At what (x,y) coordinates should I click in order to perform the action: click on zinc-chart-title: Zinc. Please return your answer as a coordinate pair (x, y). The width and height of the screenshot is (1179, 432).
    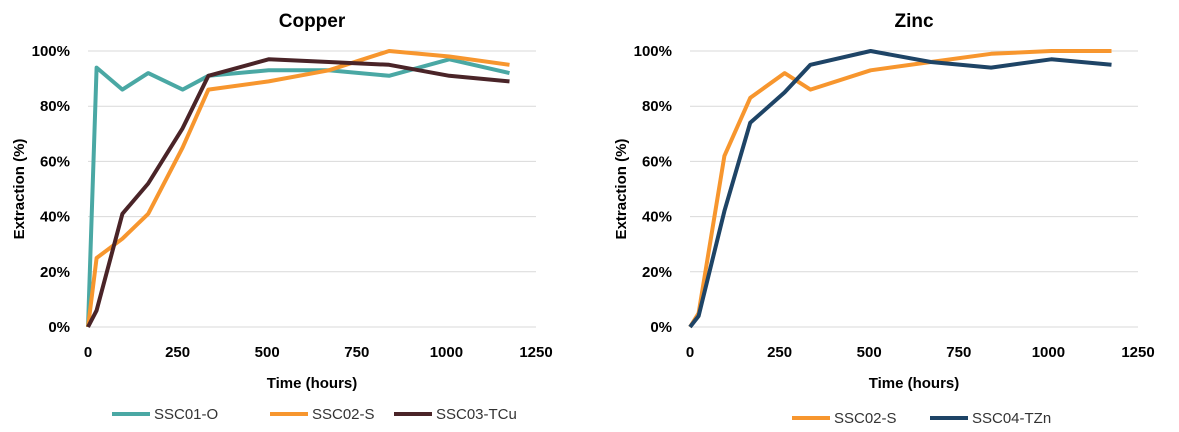
    Looking at the image, I should click on (913, 21).